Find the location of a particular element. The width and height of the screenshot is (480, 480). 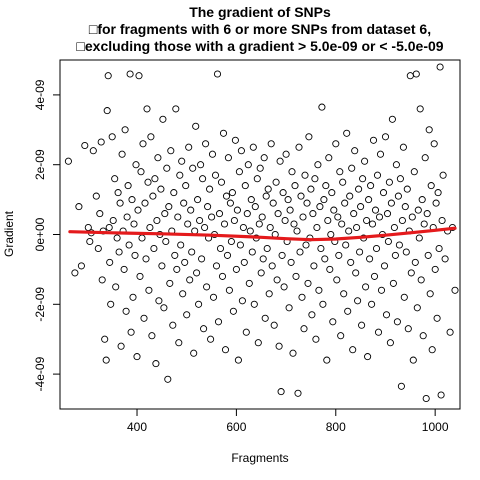

x-tick-label-0: 400 is located at coordinates (137, 427).